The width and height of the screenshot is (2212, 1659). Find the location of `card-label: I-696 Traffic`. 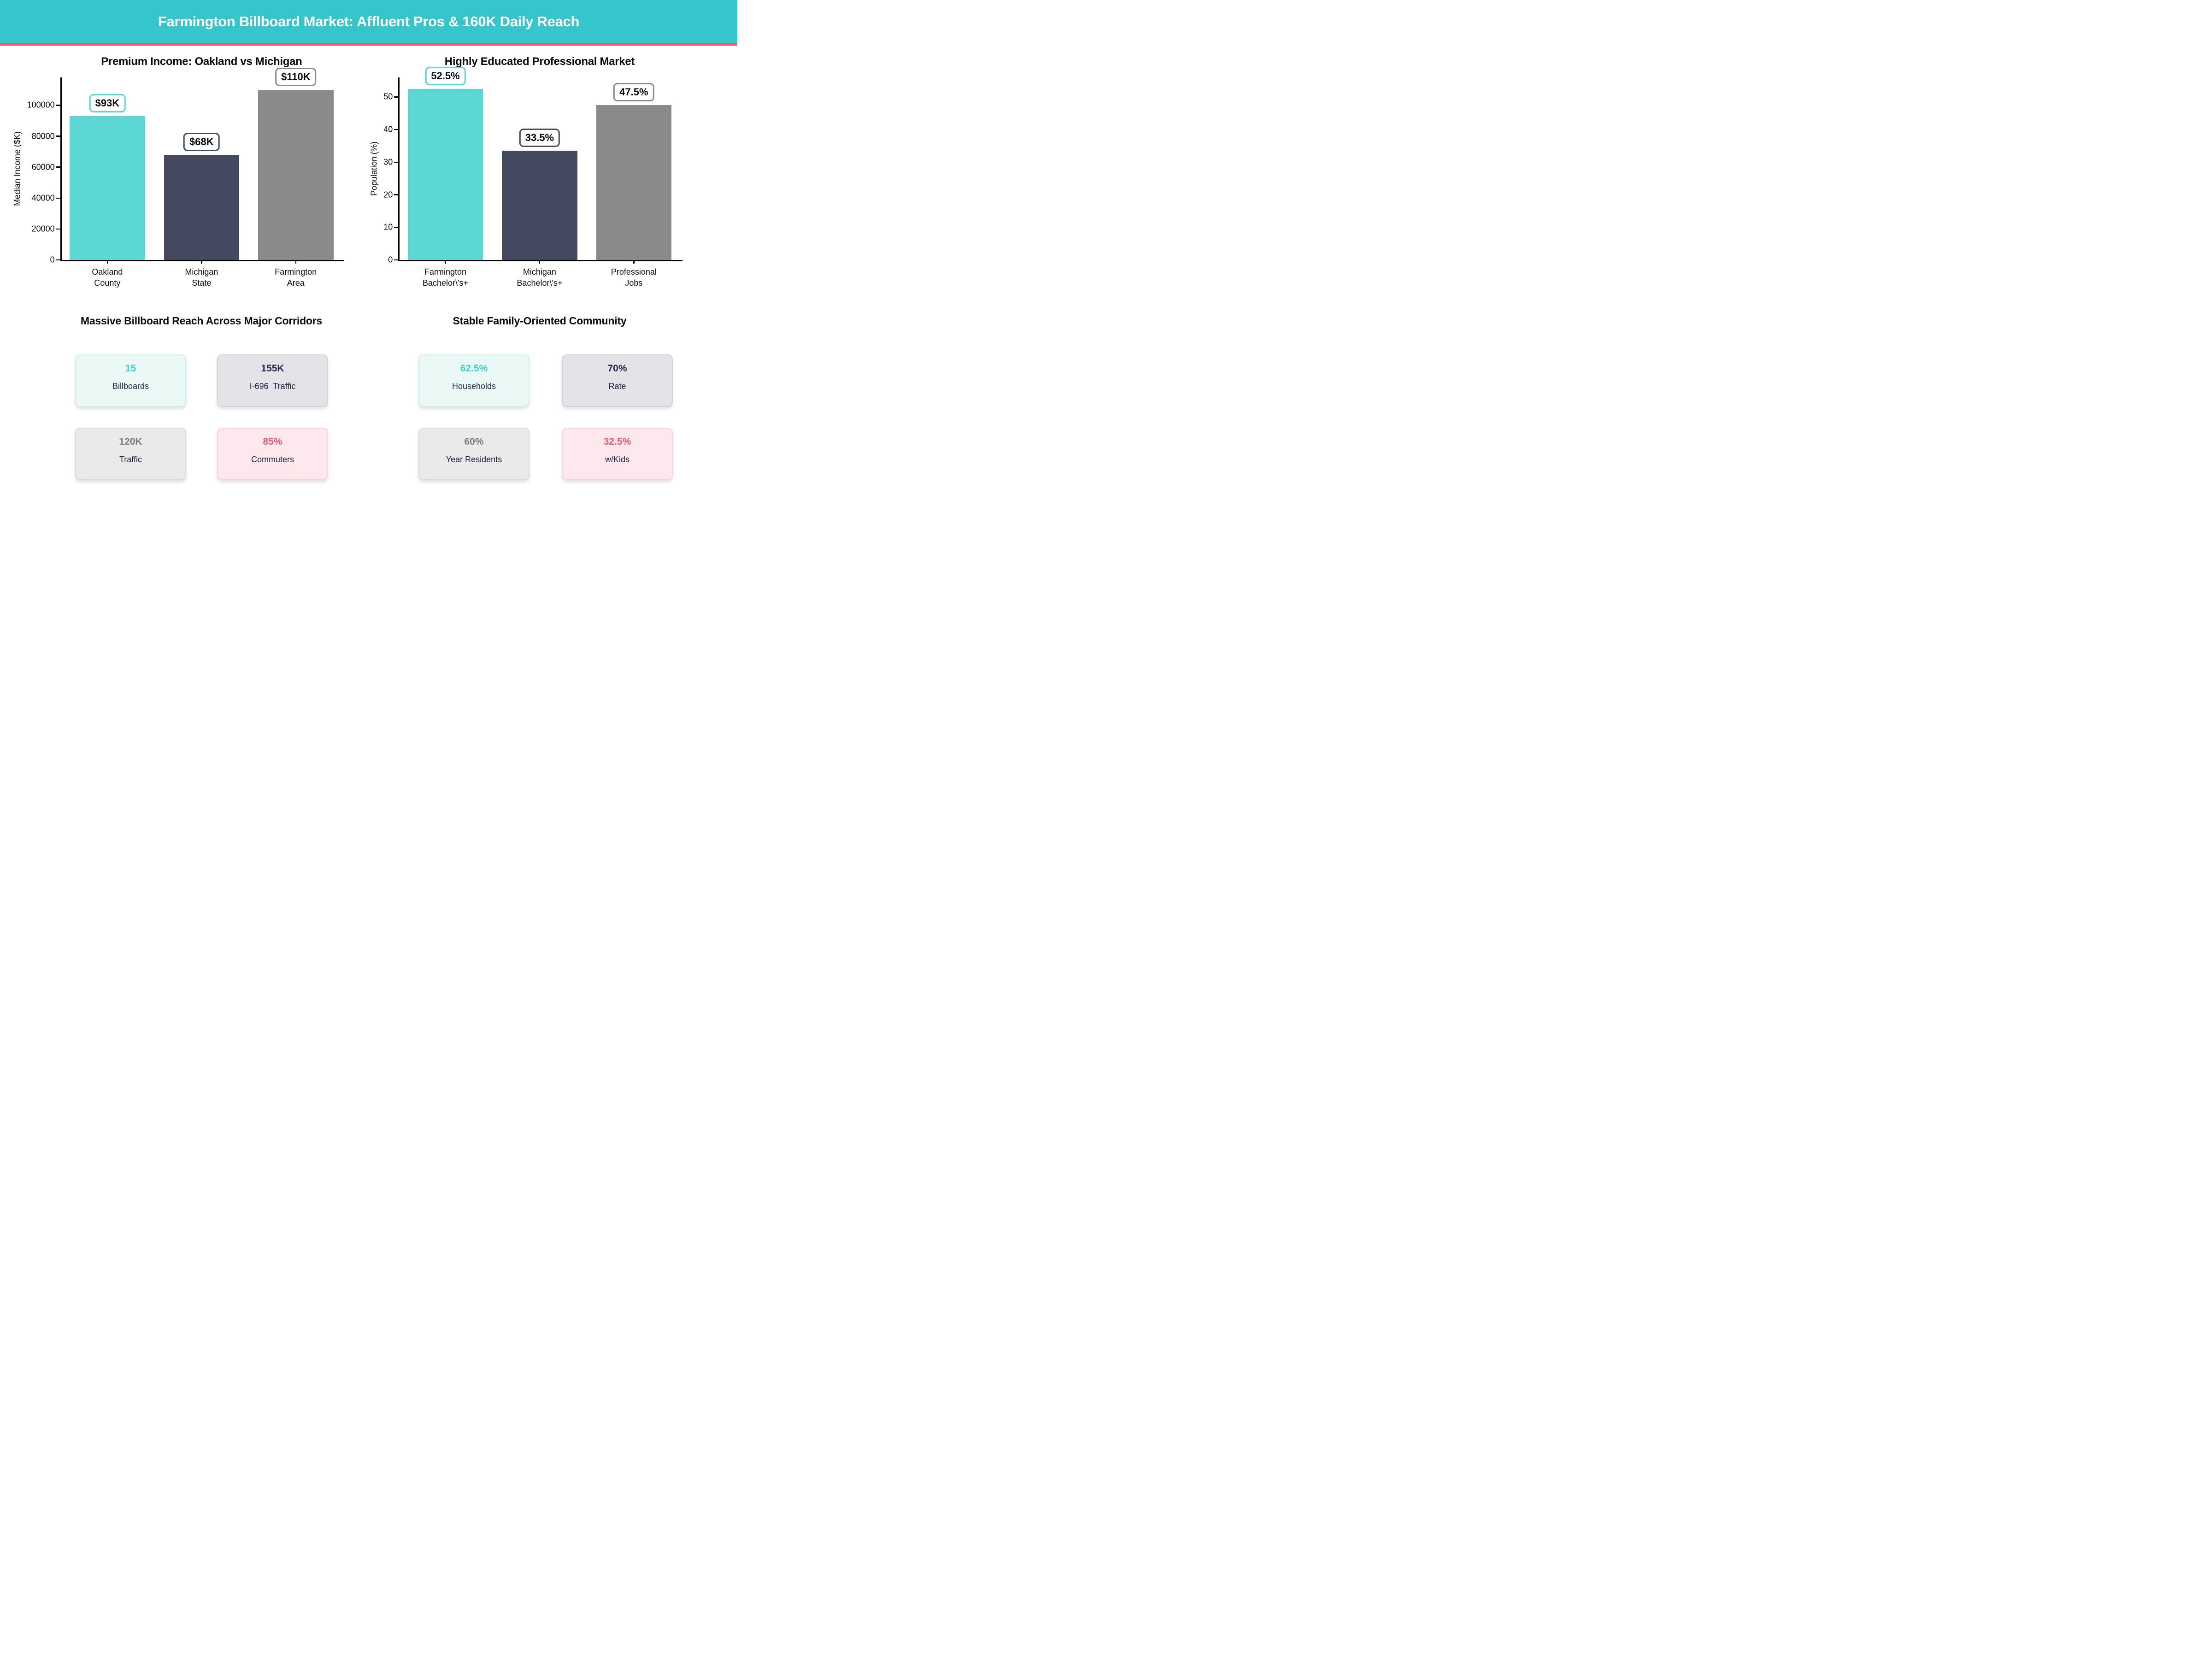

card-label: I-696 Traffic is located at coordinates (272, 386).